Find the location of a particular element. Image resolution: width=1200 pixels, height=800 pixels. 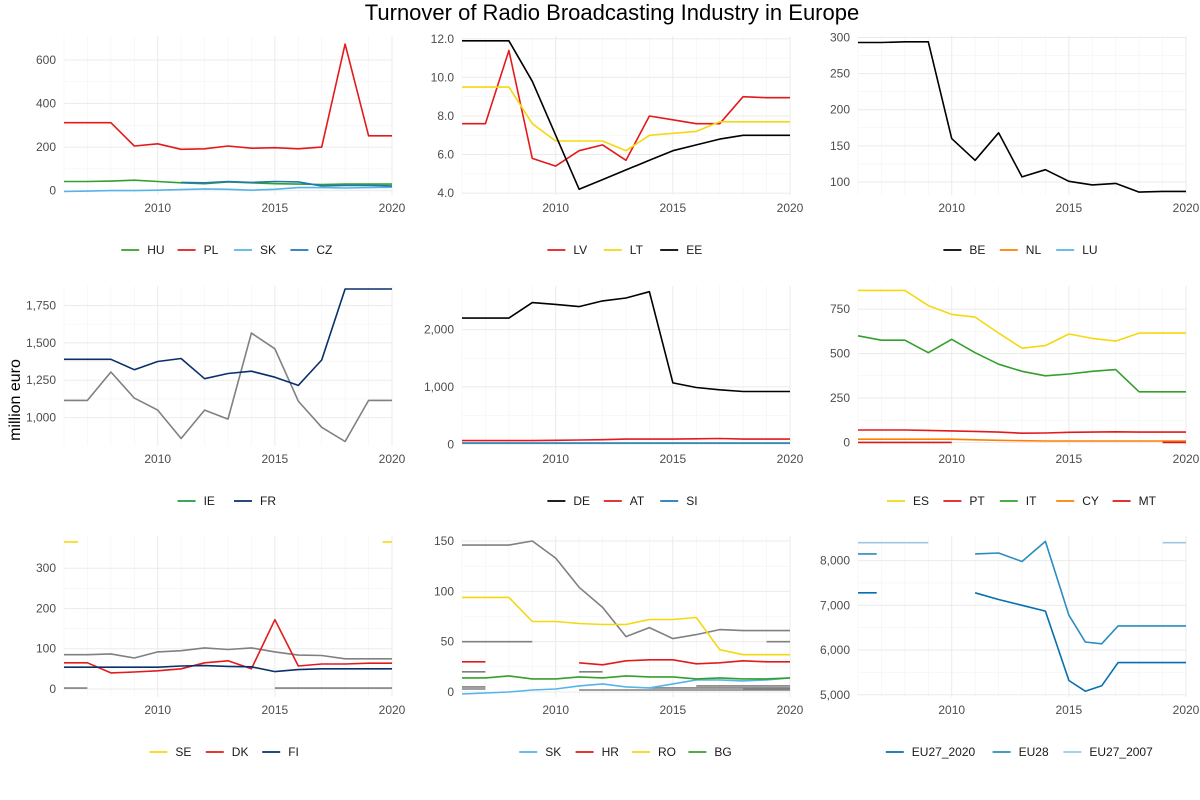

legend-label: EU27_2007 is located at coordinates (1121, 752).